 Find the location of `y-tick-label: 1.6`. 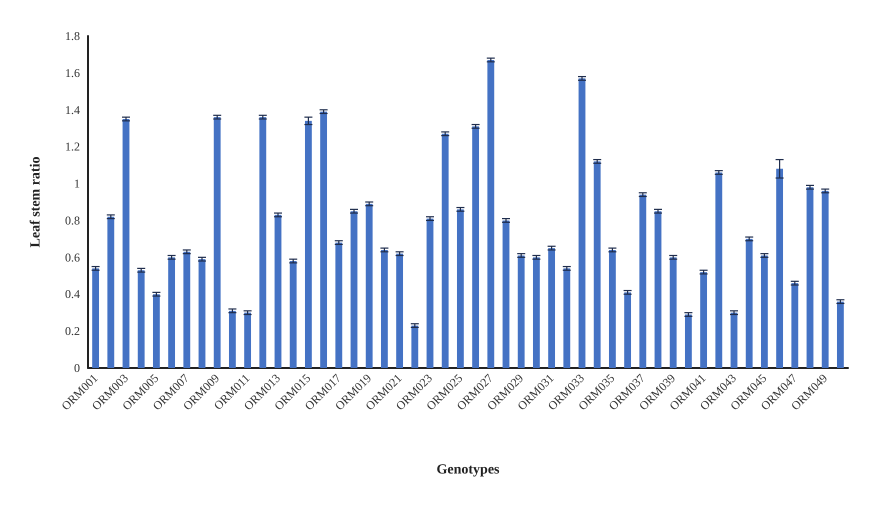

y-tick-label: 1.6 is located at coordinates (72, 73).